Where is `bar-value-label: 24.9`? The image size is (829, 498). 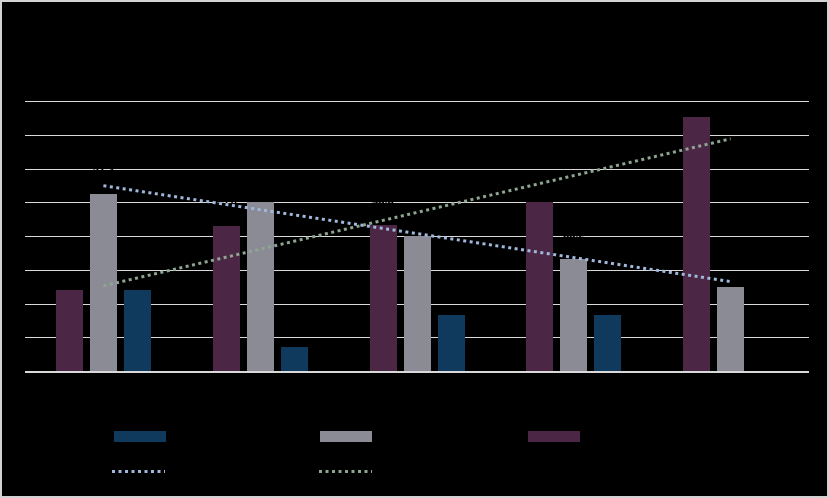 bar-value-label: 24.9 is located at coordinates (730, 262).